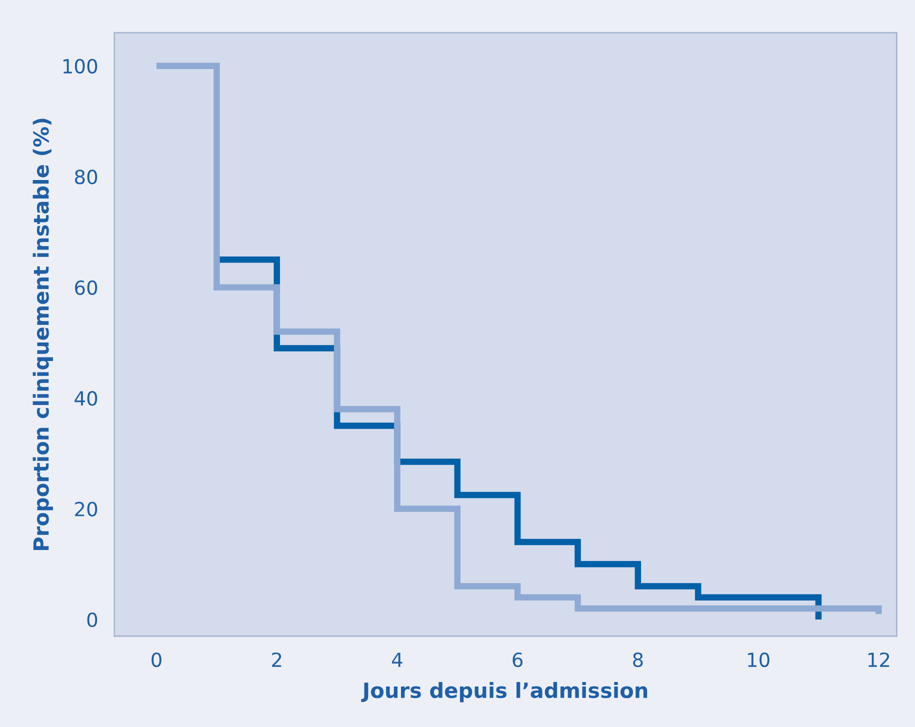  What do you see at coordinates (86, 509) in the screenshot?
I see `y-tick-label: 20` at bounding box center [86, 509].